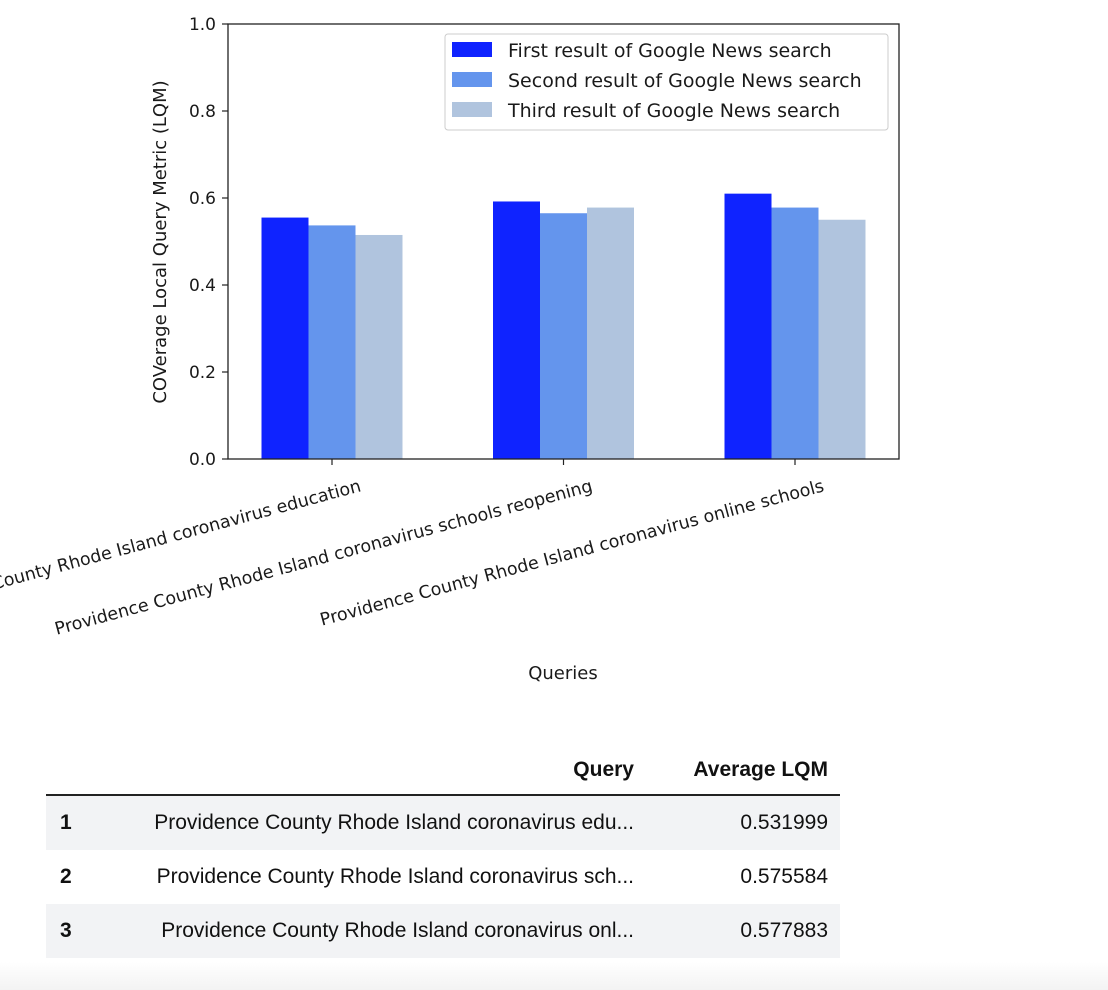 The image size is (1108, 990). Describe the element at coordinates (373, 774) in the screenshot. I see `query-header: Query` at that location.